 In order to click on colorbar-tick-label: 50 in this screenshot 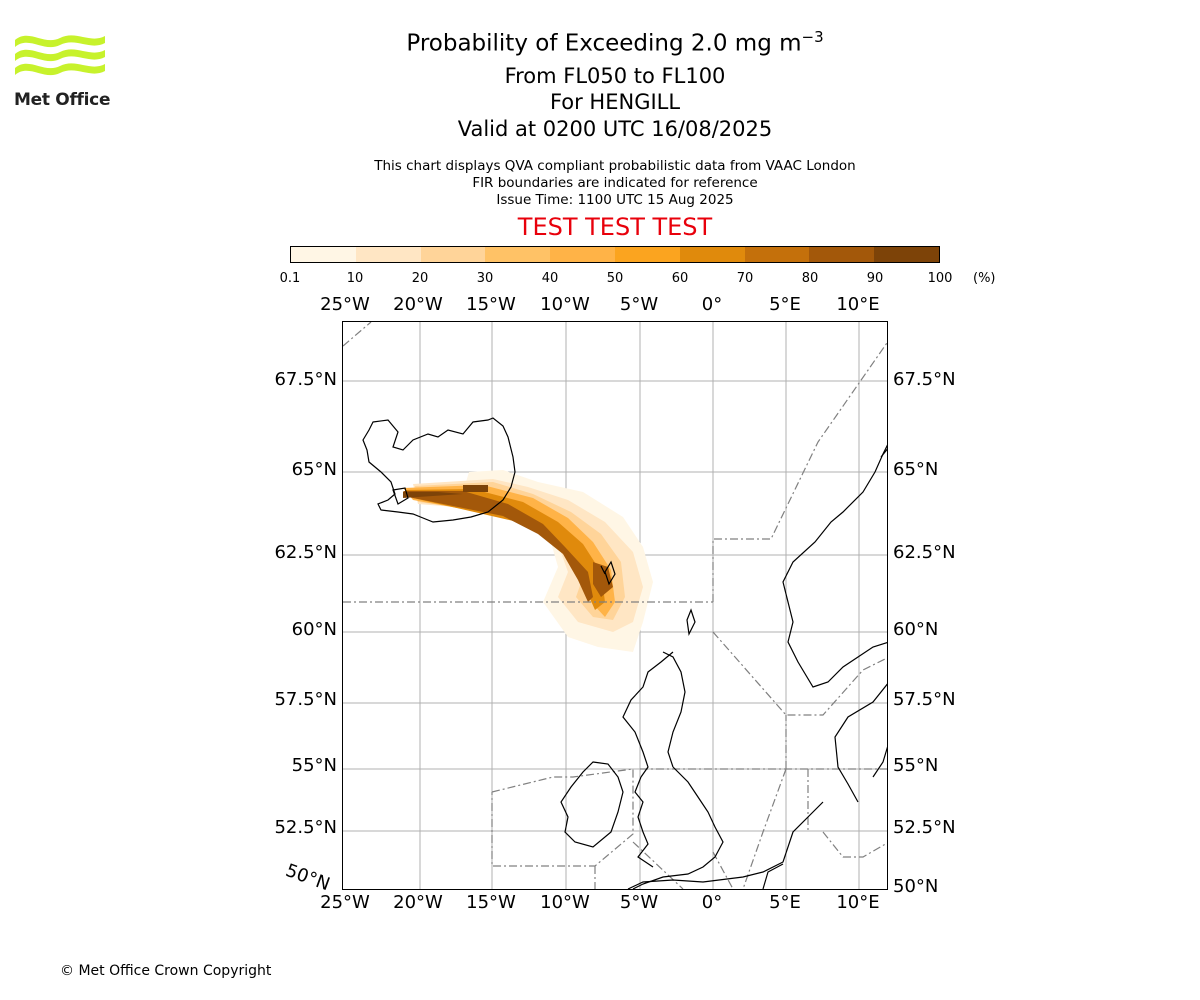, I will do `click(615, 278)`.